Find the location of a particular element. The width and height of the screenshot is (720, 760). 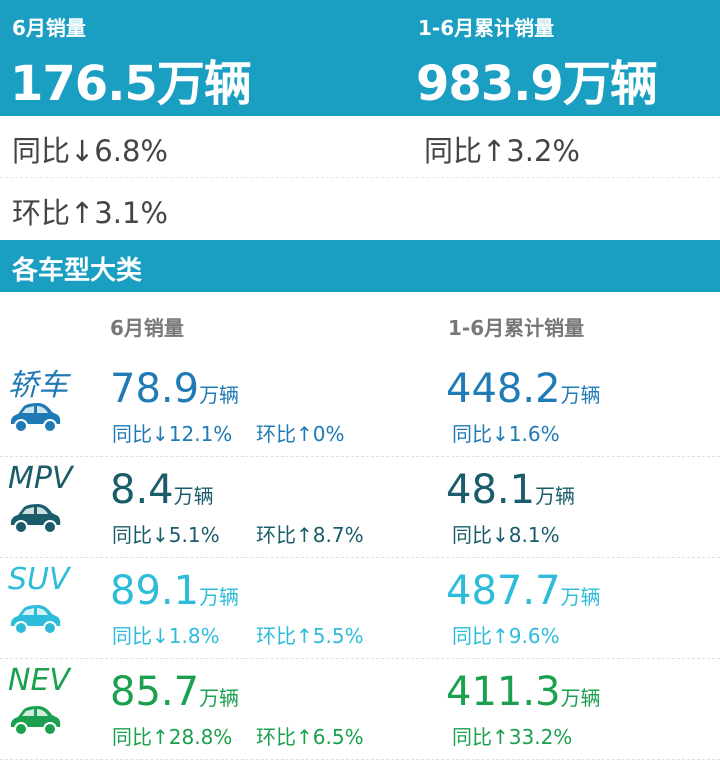

ytd-sales: 487.7万辆 is located at coordinates (523, 591).